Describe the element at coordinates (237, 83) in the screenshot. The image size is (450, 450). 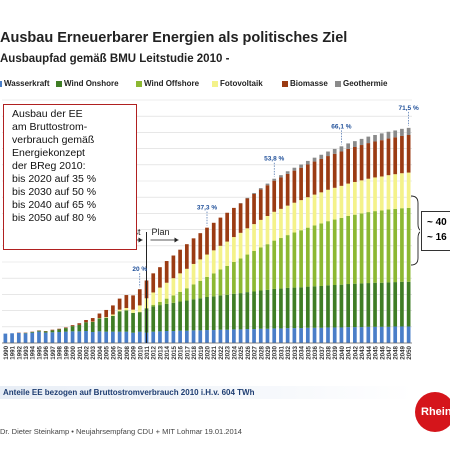
I see `legend-item: Fotovoltaik` at that location.